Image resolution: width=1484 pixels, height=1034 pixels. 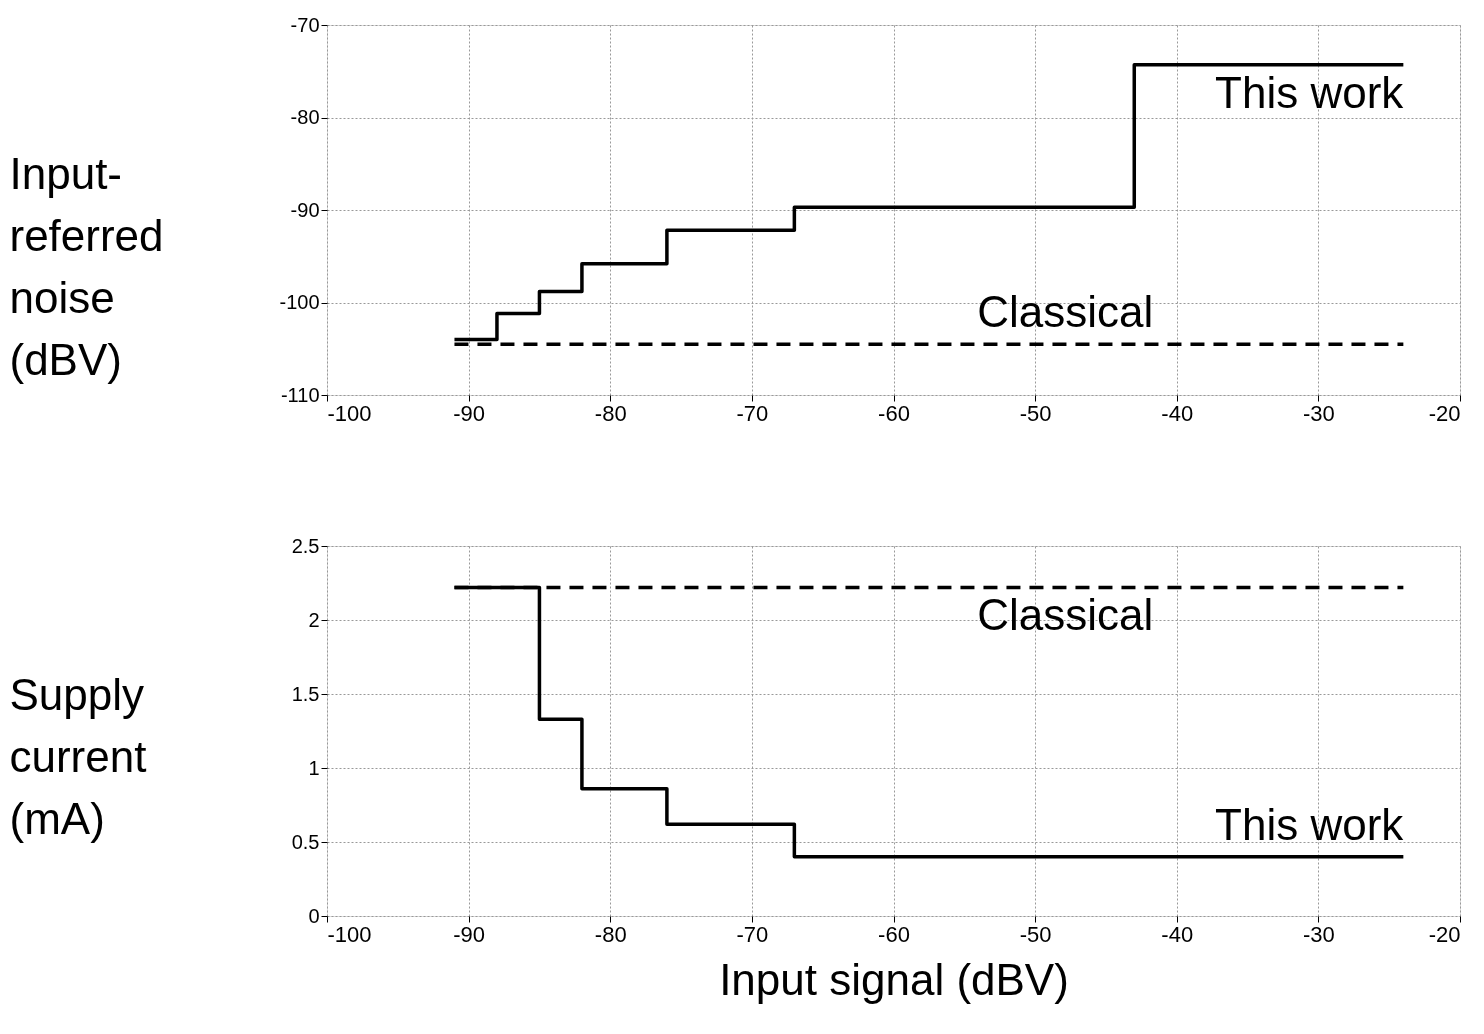 I want to click on y-axis-title: Supply current (mA), so click(x=78, y=756).